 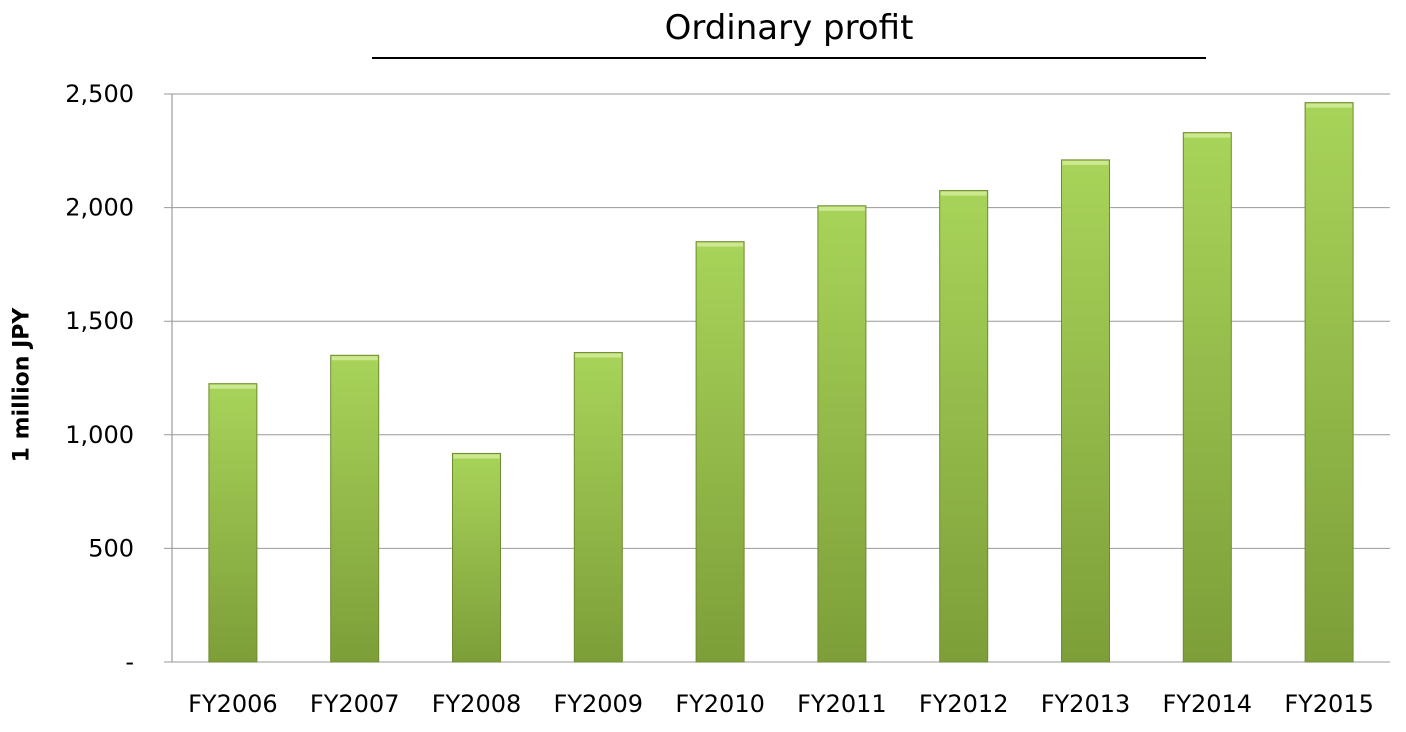 What do you see at coordinates (129, 662) in the screenshot?
I see `y-tick-label: -` at bounding box center [129, 662].